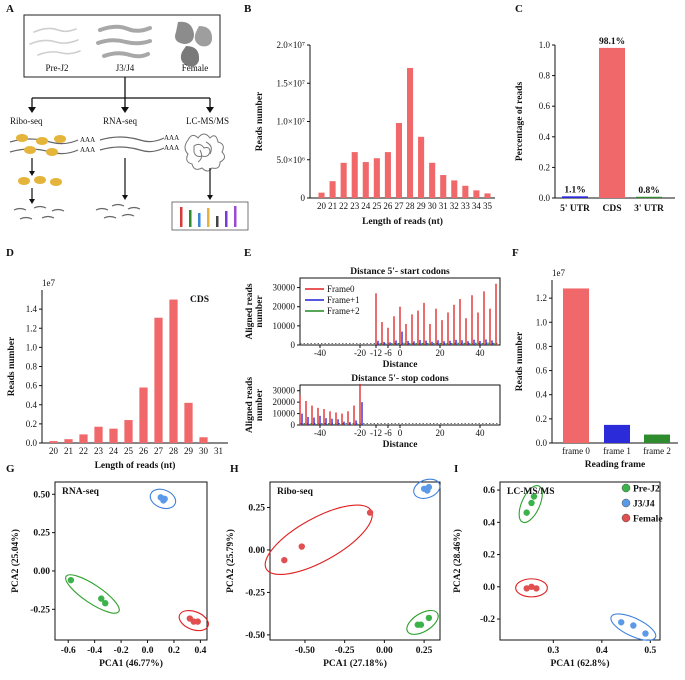 The image size is (685, 680). I want to click on panel-b-label: B, so click(248, 9).